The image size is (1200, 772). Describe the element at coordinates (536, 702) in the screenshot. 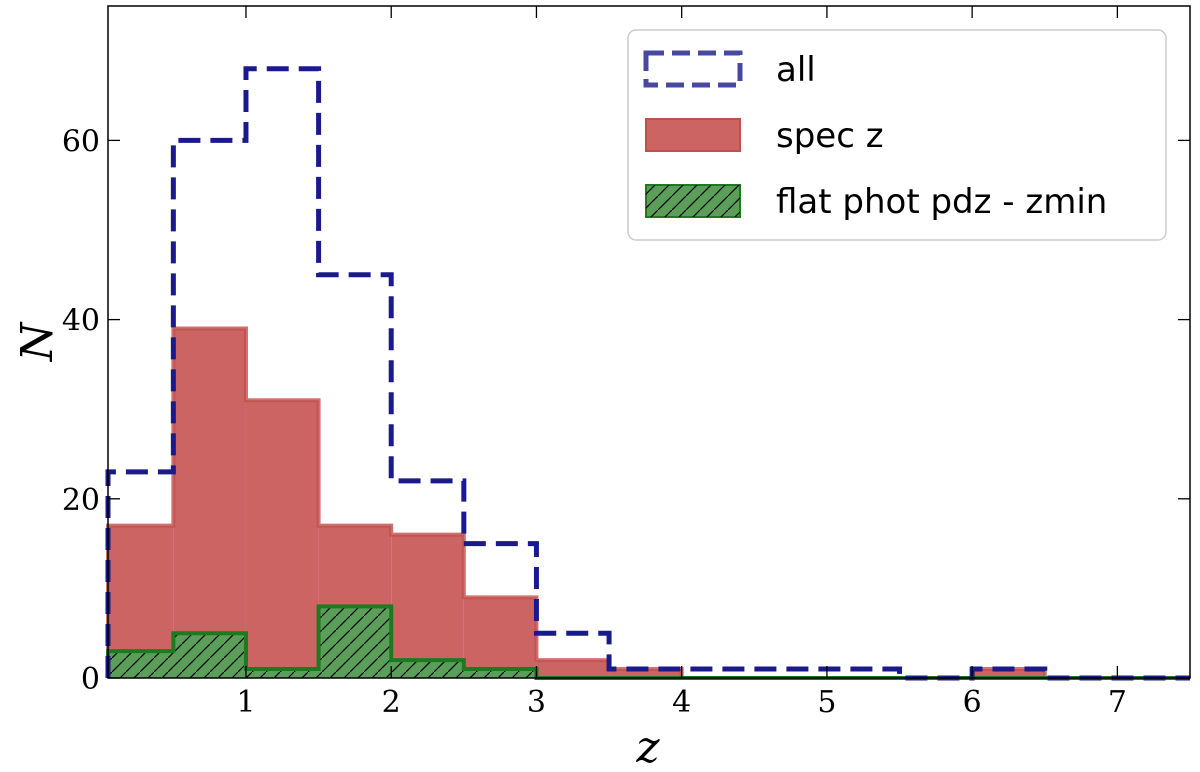

I see `x-tick-label: 3` at that location.